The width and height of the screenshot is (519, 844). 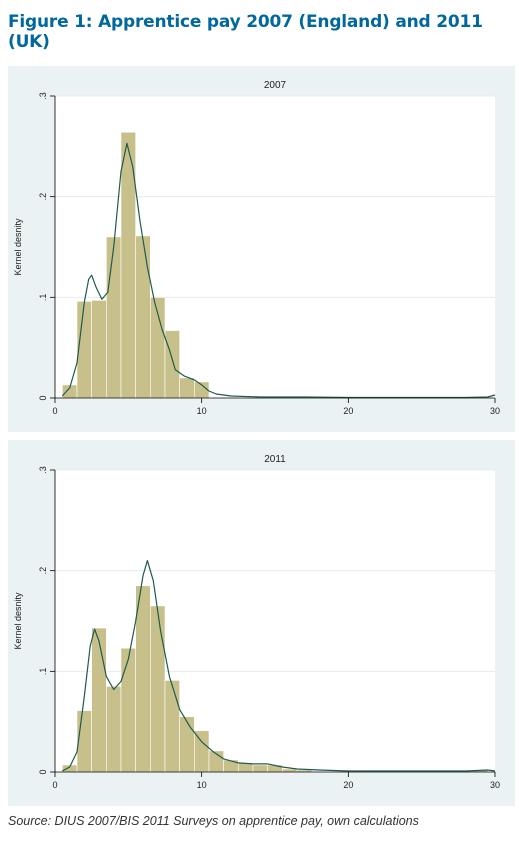 I want to click on panel-title: 2011, so click(x=275, y=459).